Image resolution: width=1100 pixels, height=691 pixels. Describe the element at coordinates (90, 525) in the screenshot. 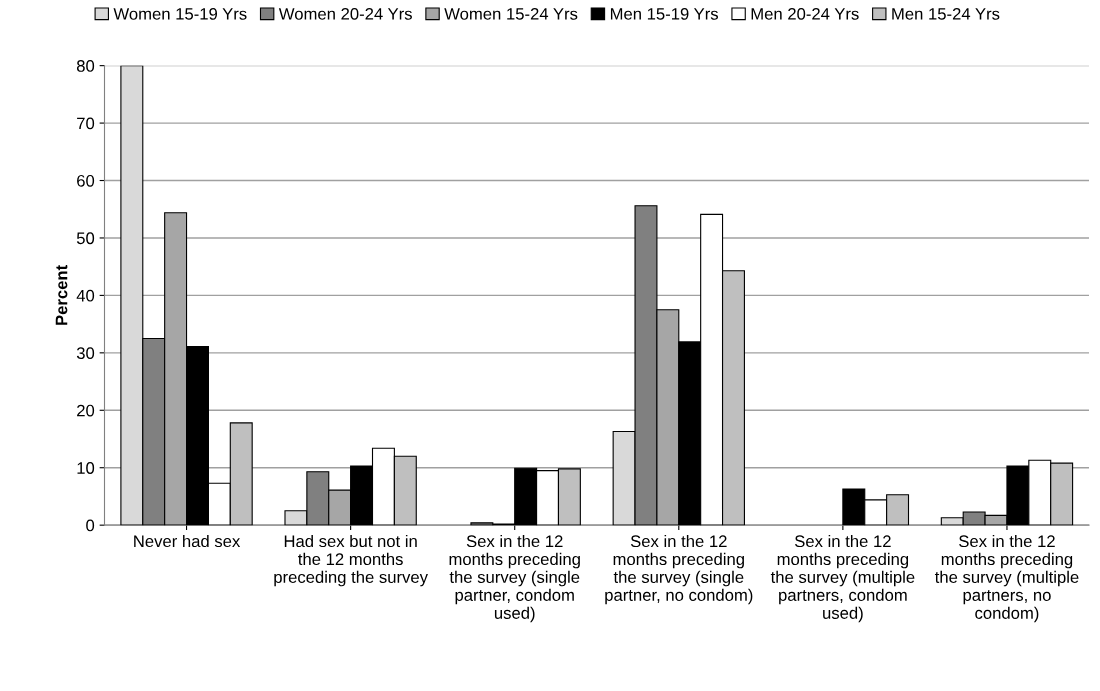

I see `y-tick-label: 0` at that location.